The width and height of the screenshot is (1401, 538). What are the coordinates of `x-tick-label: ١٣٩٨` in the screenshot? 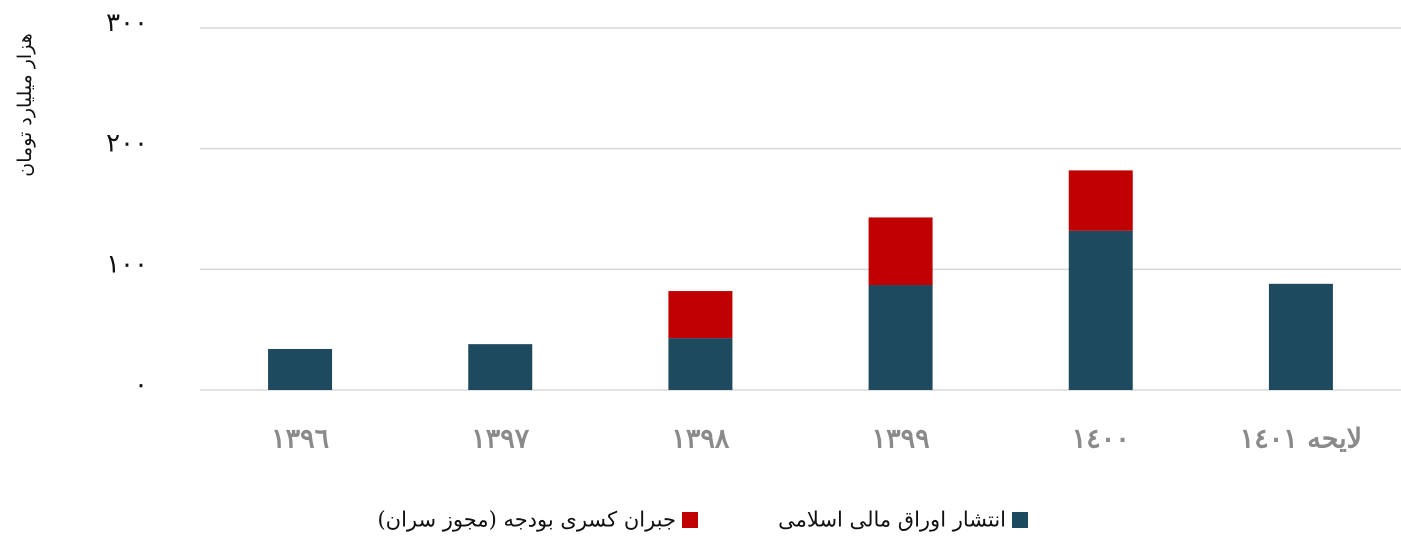 It's located at (700, 439).